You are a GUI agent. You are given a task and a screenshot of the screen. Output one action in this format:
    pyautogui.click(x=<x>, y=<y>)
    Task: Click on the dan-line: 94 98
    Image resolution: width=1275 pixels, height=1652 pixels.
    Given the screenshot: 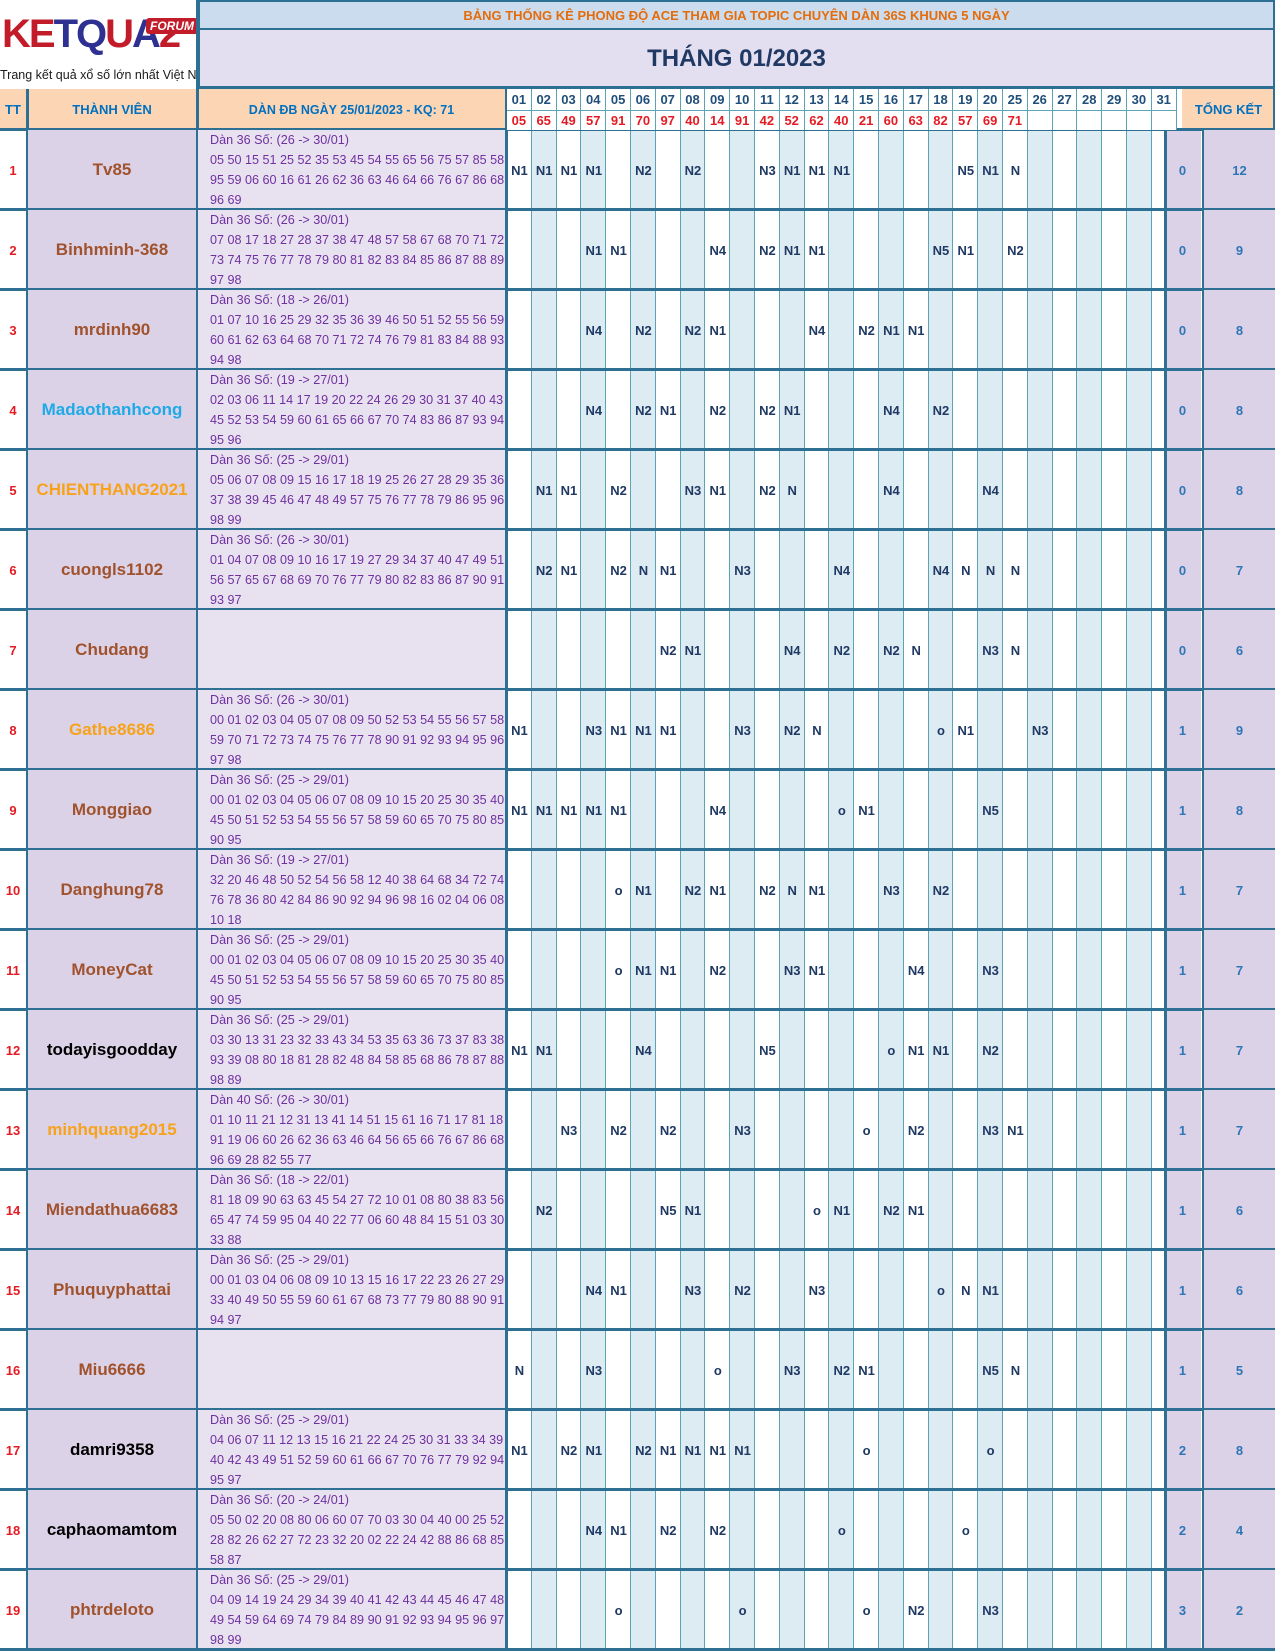 What is the action you would take?
    pyautogui.click(x=226, y=360)
    